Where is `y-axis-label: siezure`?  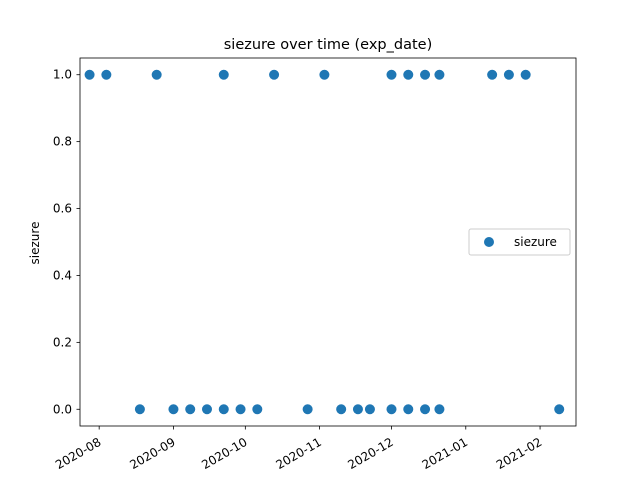 y-axis-label: siezure is located at coordinates (35, 243).